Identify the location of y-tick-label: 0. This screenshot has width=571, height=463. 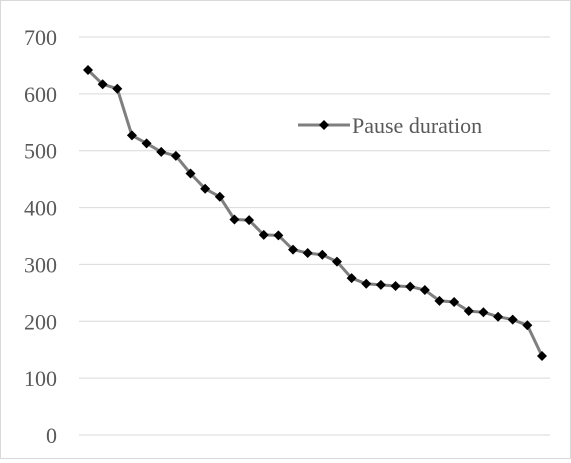
(51, 435).